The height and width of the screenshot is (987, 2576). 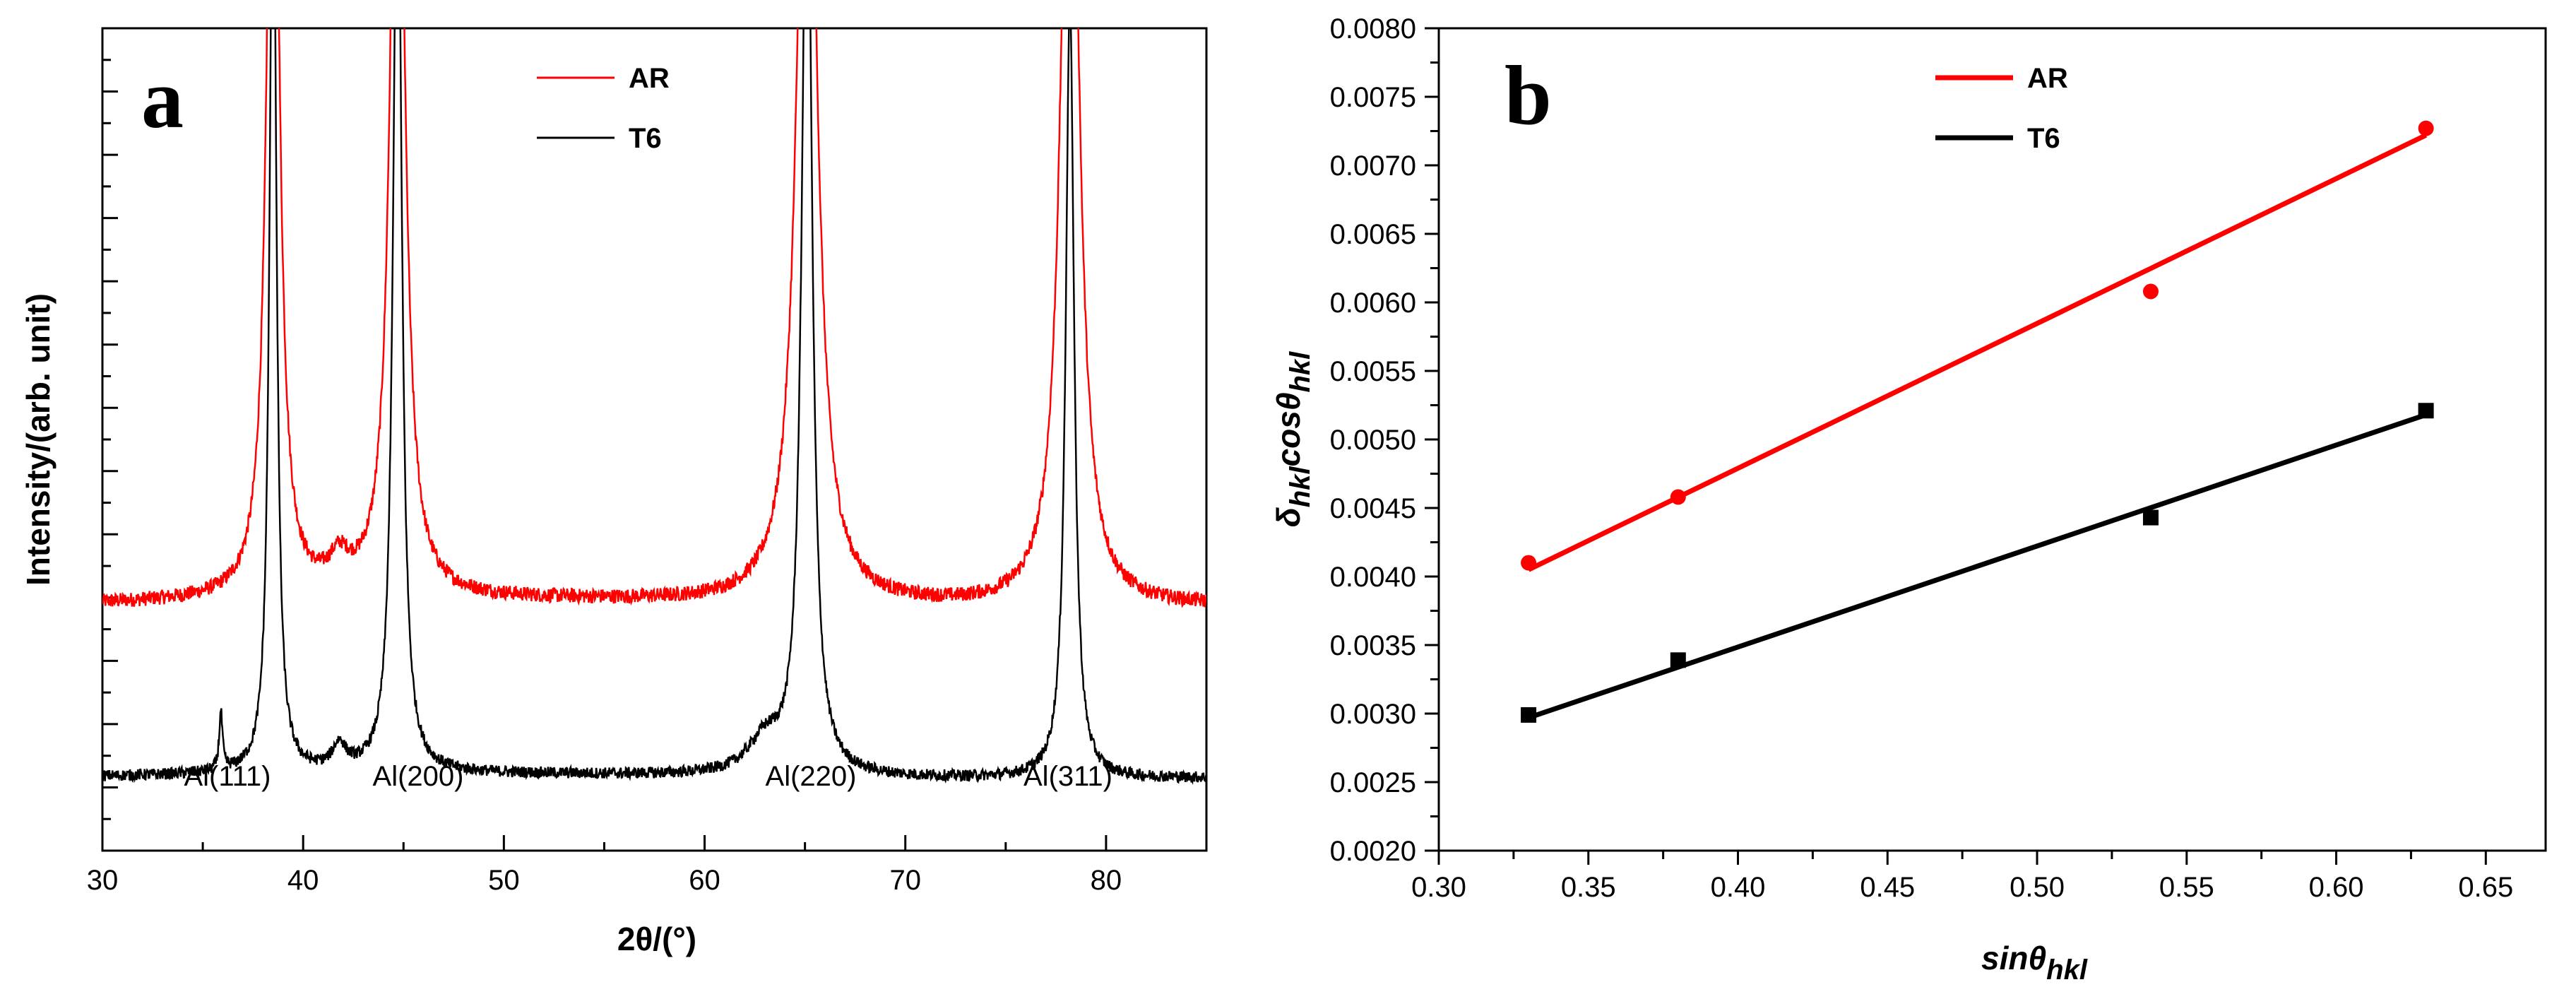 I want to click on y-axis-title-b: δhklcosθhkl, so click(x=1293, y=439).